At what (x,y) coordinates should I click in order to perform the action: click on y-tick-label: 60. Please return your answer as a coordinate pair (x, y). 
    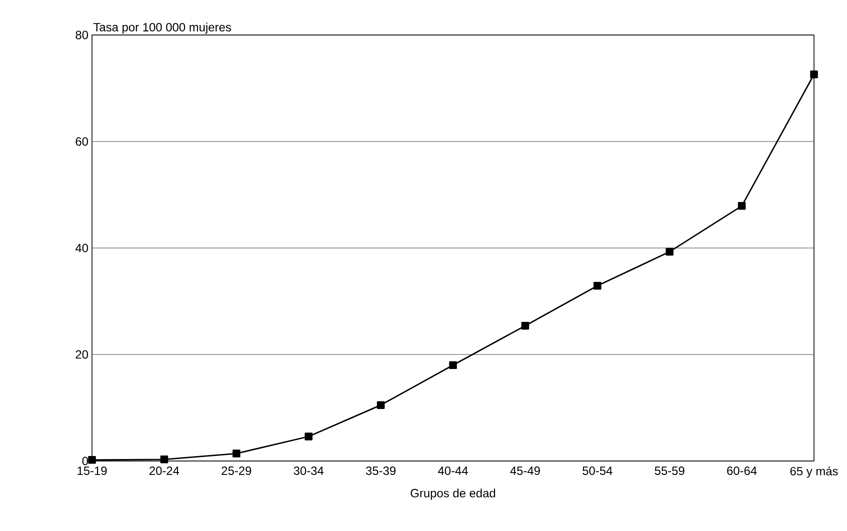
    Looking at the image, I should click on (82, 141).